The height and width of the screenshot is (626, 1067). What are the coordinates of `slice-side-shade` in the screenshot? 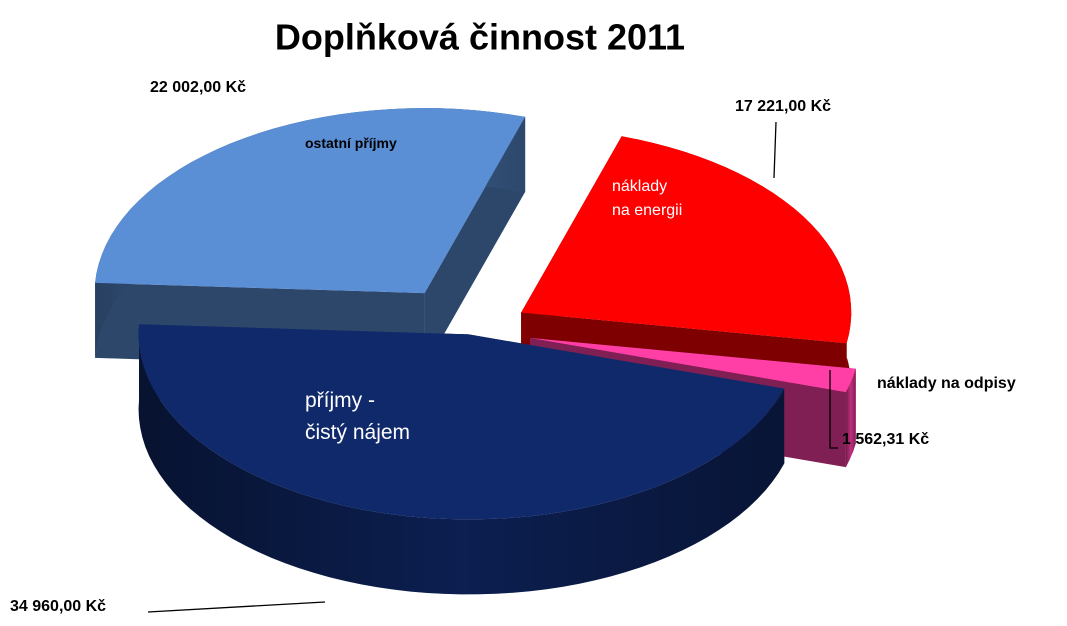 It's located at (850, 418).